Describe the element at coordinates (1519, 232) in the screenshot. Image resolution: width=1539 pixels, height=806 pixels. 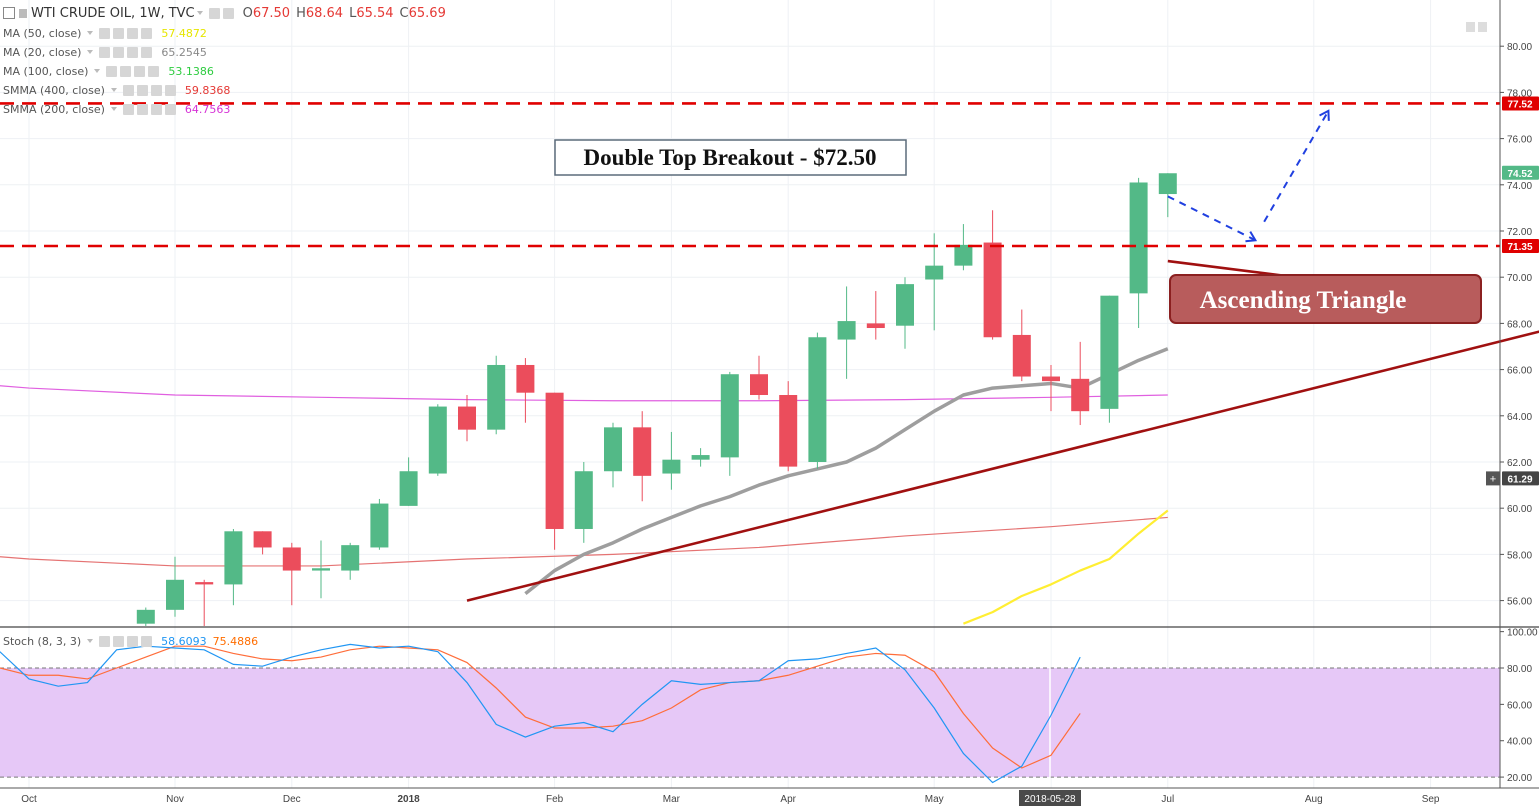
I see `price-tick-label: 72.00` at that location.